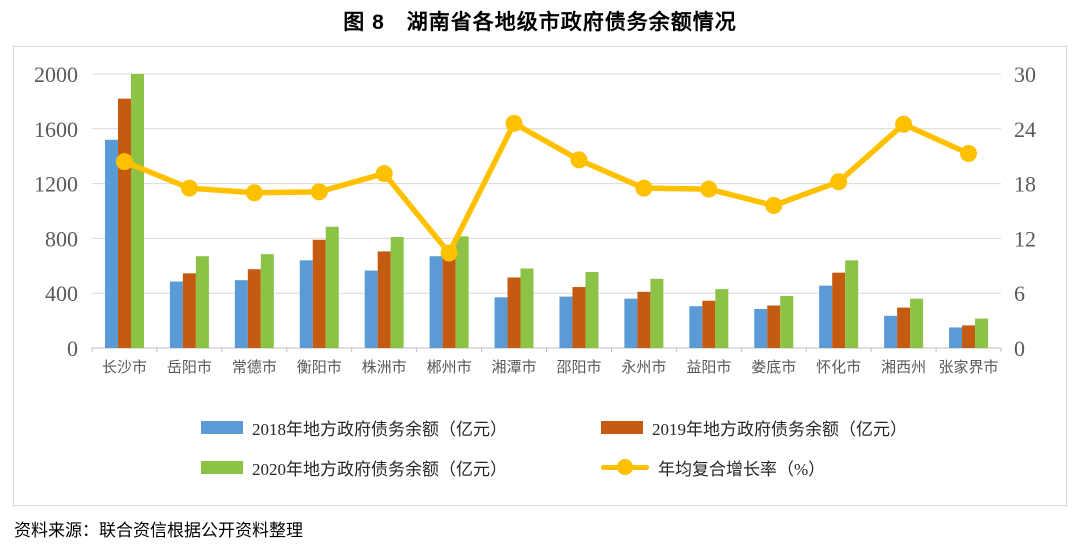 Image resolution: width=1080 pixels, height=547 pixels. What do you see at coordinates (332, 287) in the screenshot?
I see `bar-2020年-衡阳市` at bounding box center [332, 287].